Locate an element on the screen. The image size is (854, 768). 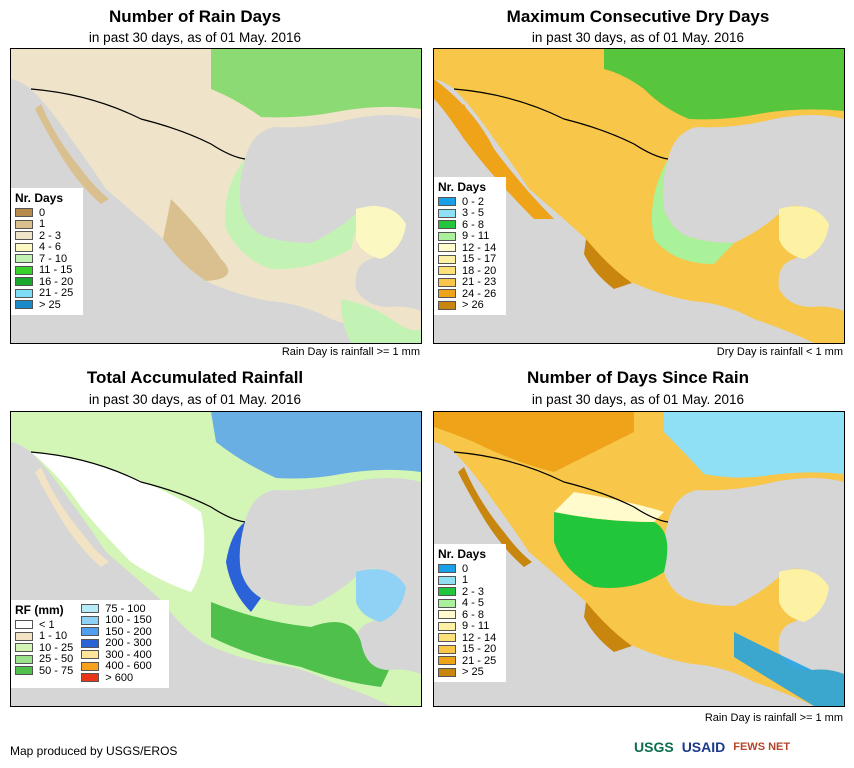
legend-label: 10 - 25 is located at coordinates (56, 647).